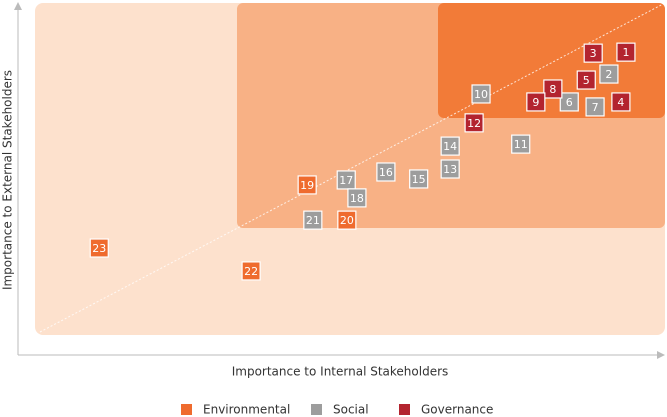 This screenshot has height=417, width=667. I want to click on point-label: 23, so click(99, 248).